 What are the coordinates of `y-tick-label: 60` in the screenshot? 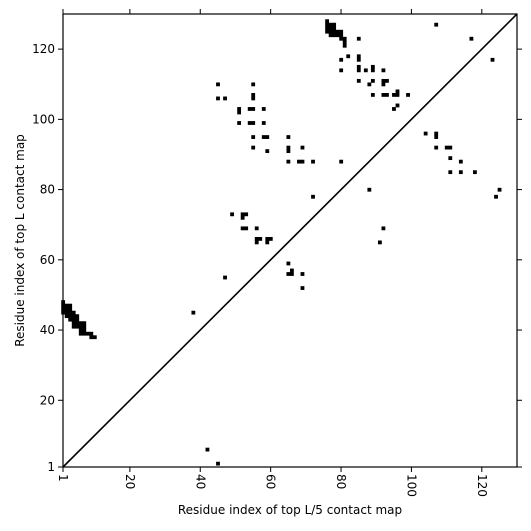 It's located at (47, 260).